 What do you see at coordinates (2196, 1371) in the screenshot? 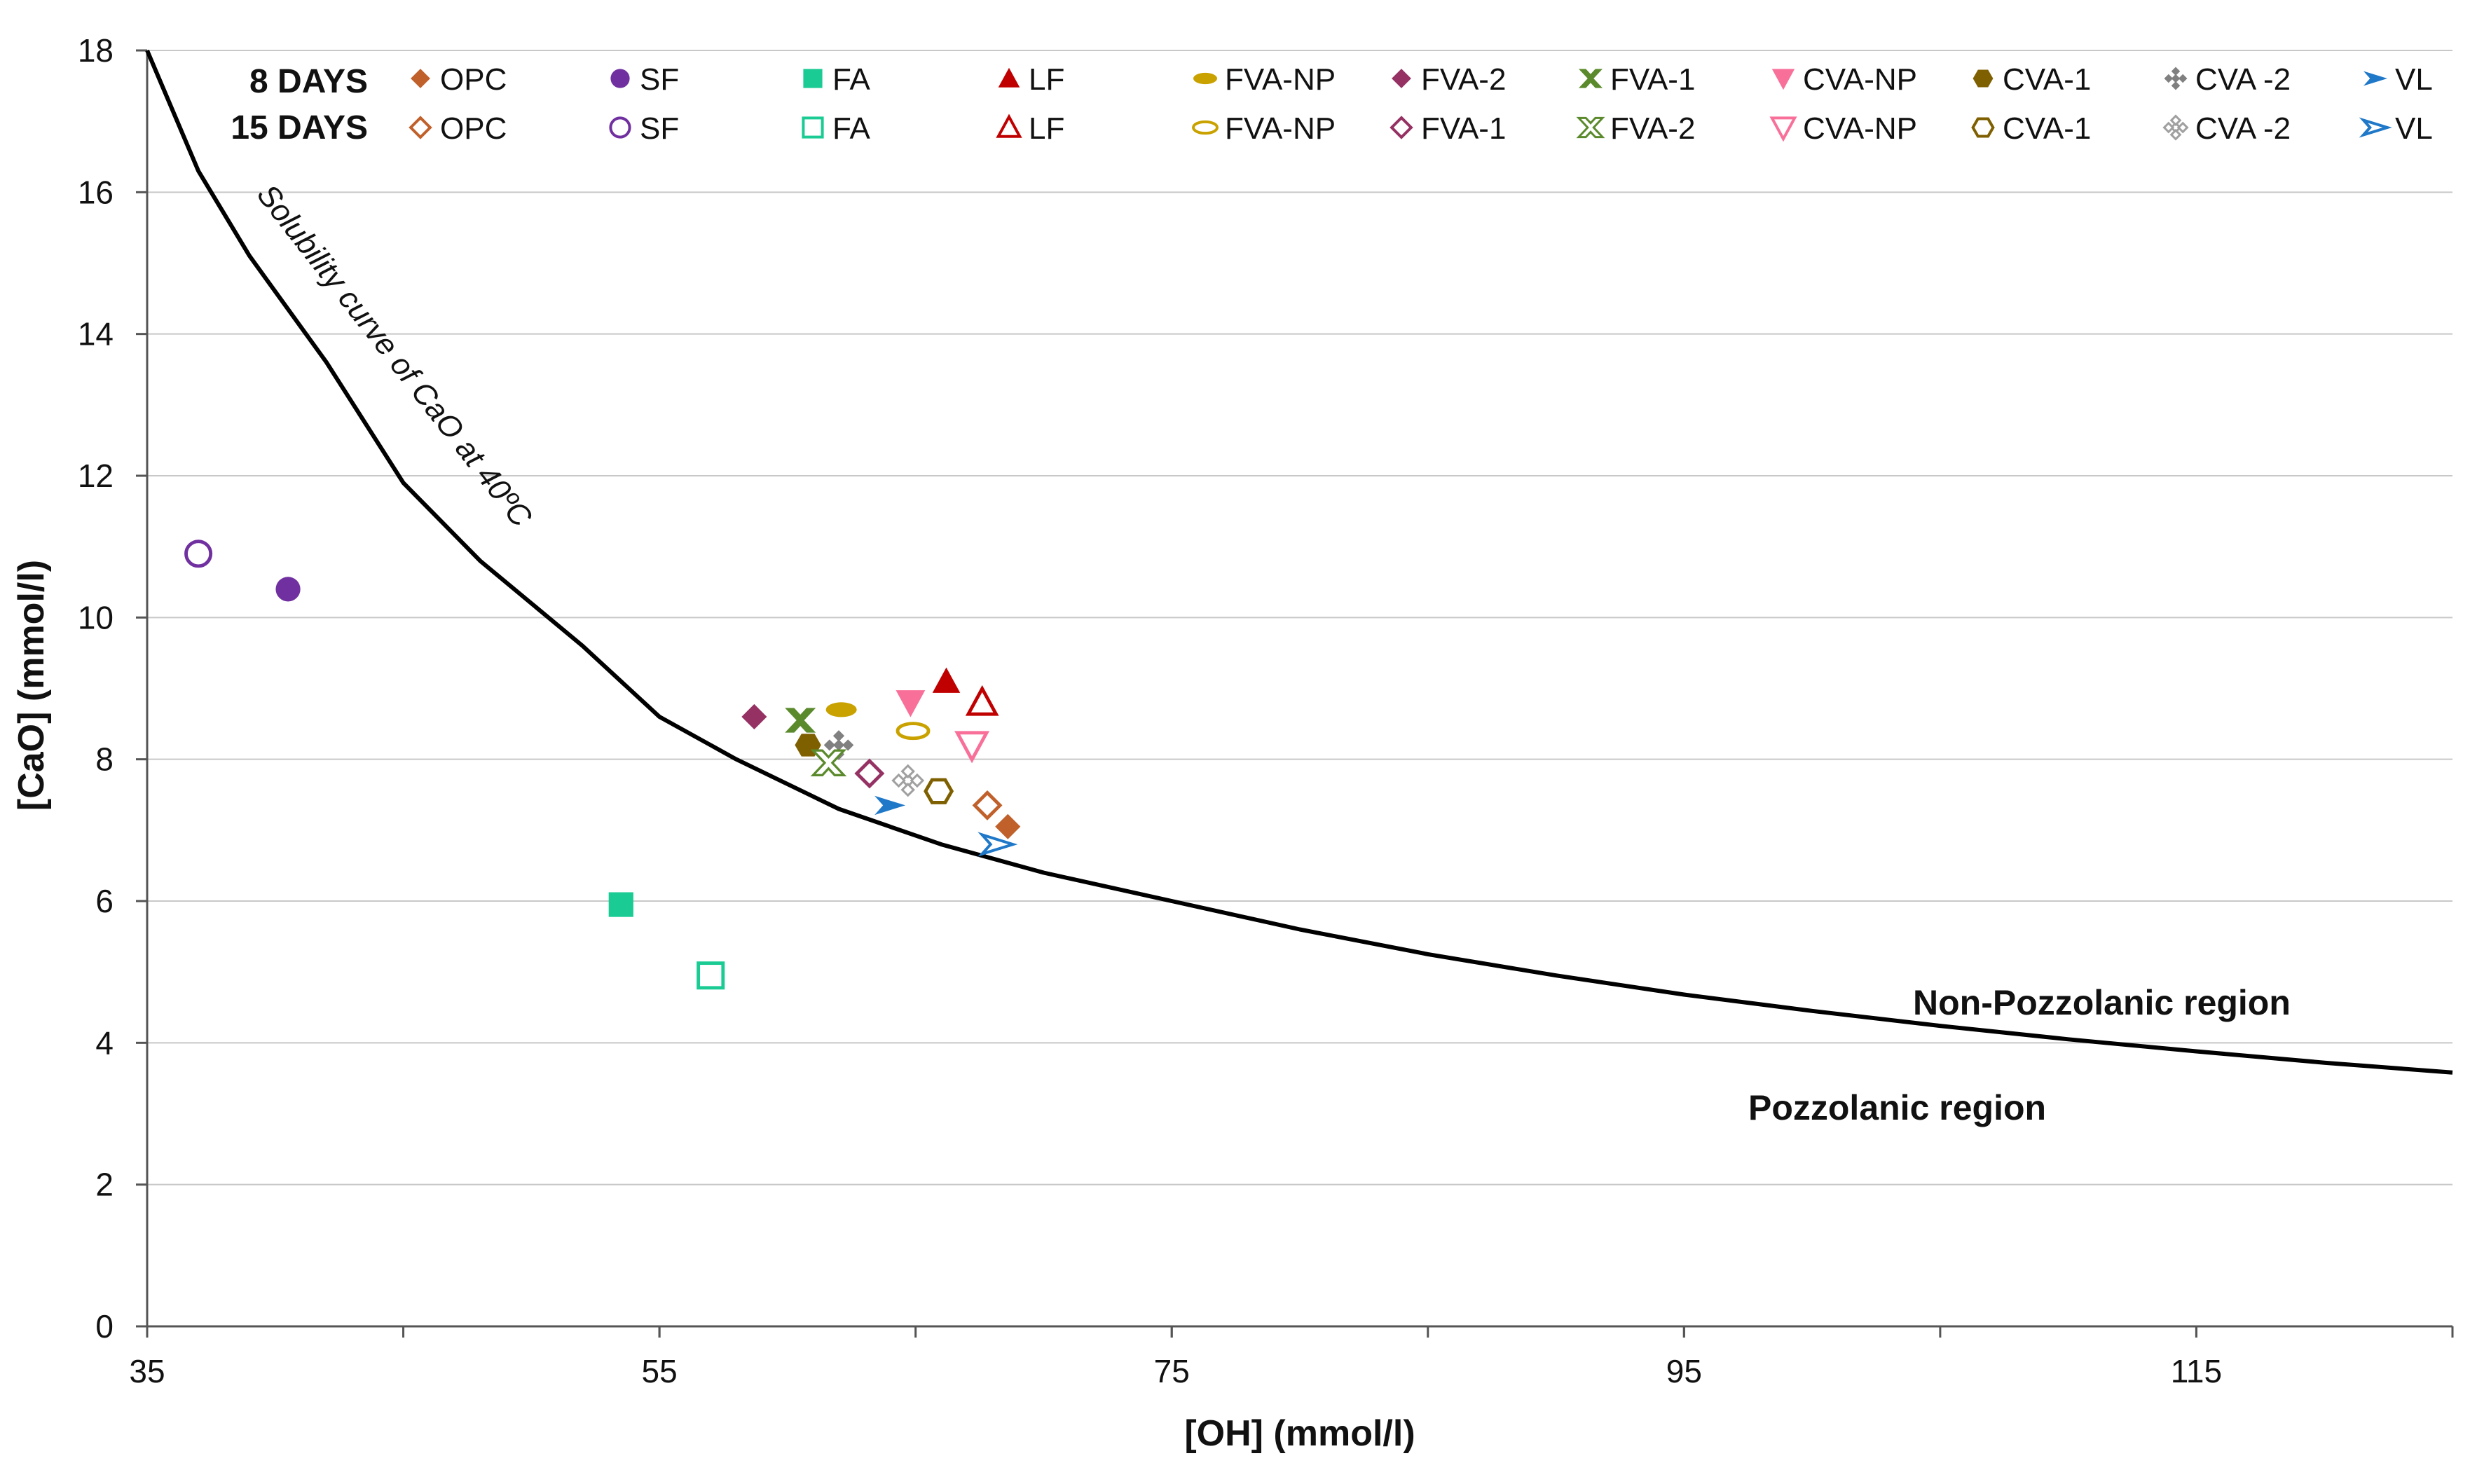
I see `x-tick-label: 115` at bounding box center [2196, 1371].